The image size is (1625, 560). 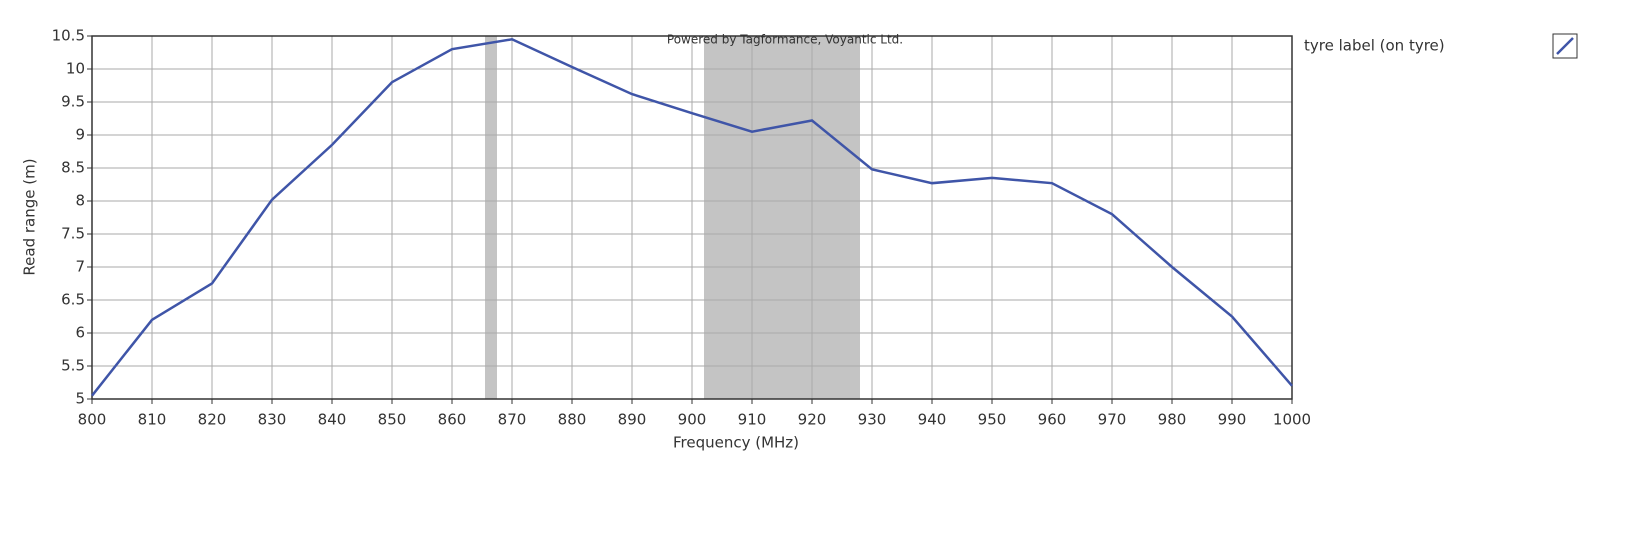 What do you see at coordinates (872, 420) in the screenshot?
I see `x-tick-label: 930` at bounding box center [872, 420].